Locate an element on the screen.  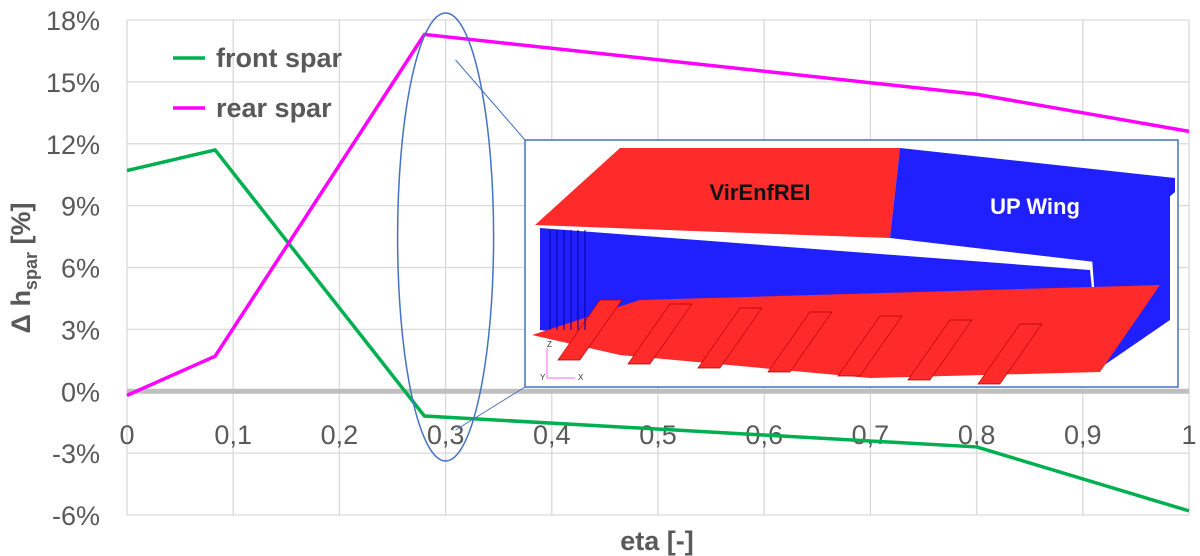
y-tick-labels: -6% -3% 0% 3% 6% 9% 12% 15% 18% is located at coordinates (73, 268).